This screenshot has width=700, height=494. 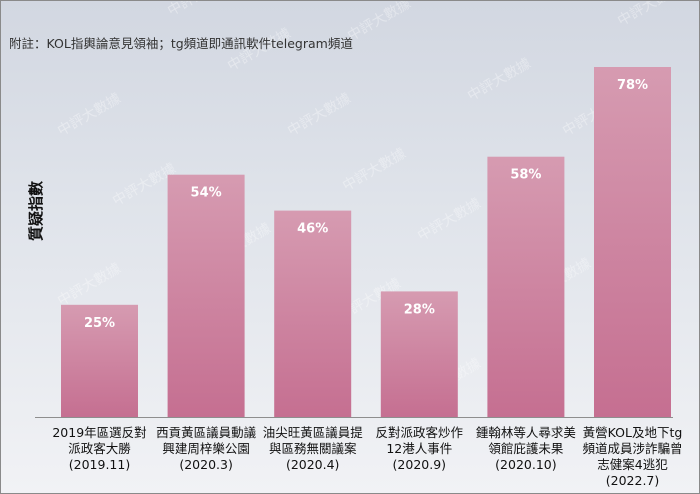 What do you see at coordinates (36, 211) in the screenshot?
I see `y-axis-label: 質疑指數` at bounding box center [36, 211].